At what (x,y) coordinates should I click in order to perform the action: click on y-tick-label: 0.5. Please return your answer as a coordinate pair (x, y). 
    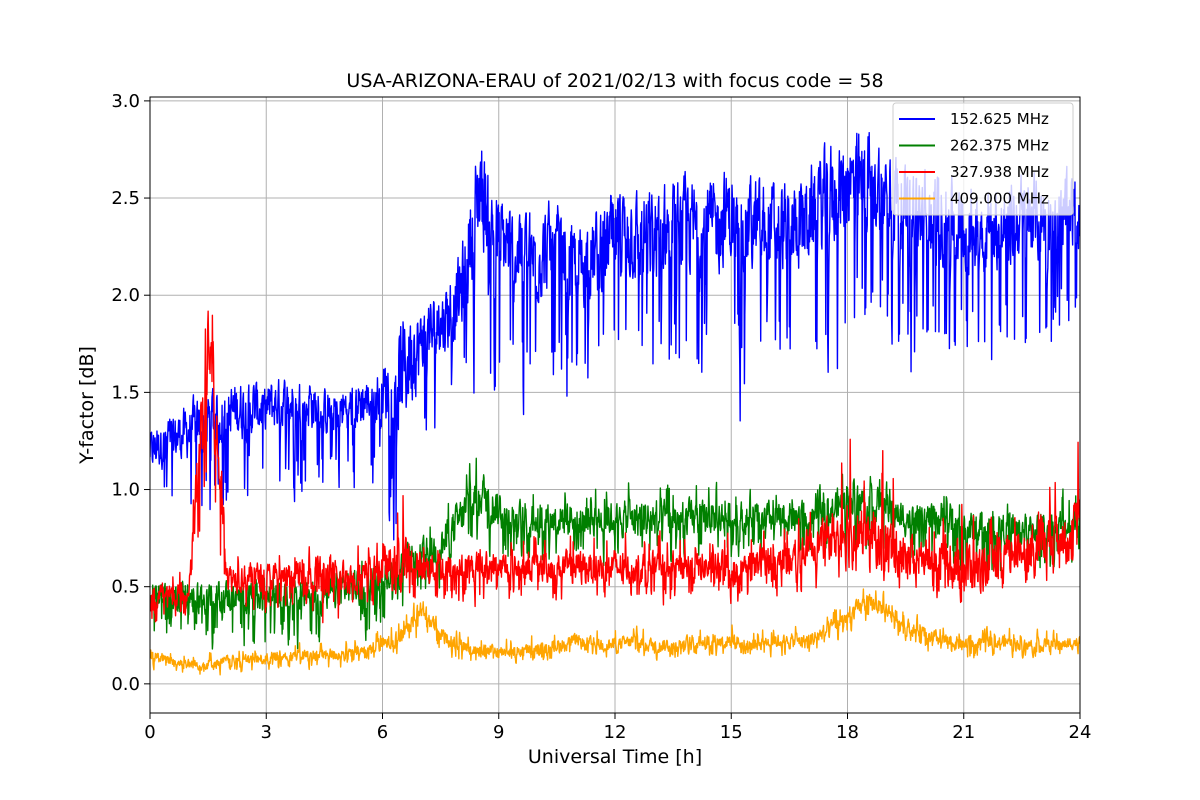
    Looking at the image, I should click on (125, 587).